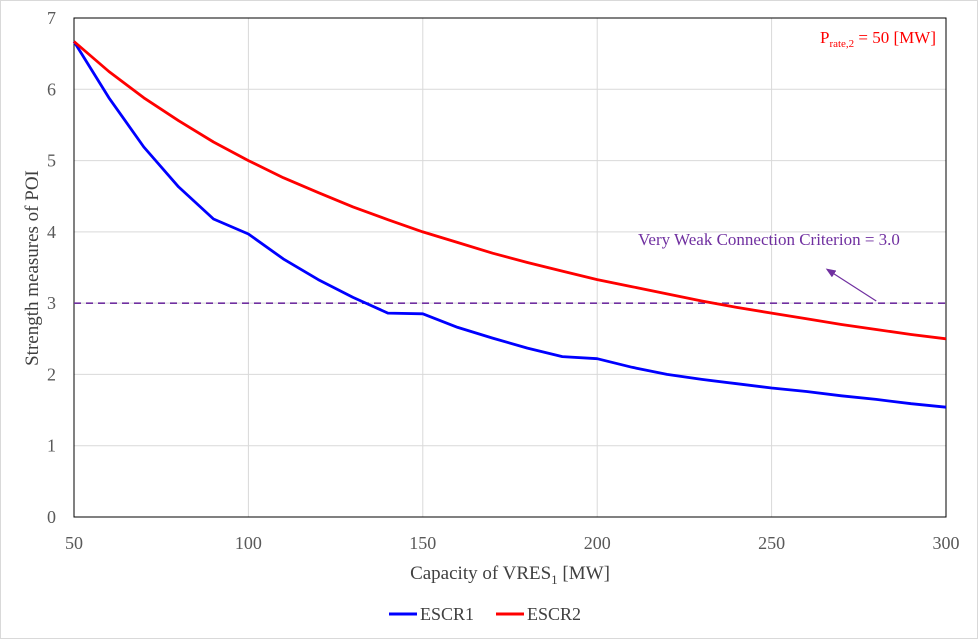  I want to click on y-tick-label: 1, so click(51, 446).